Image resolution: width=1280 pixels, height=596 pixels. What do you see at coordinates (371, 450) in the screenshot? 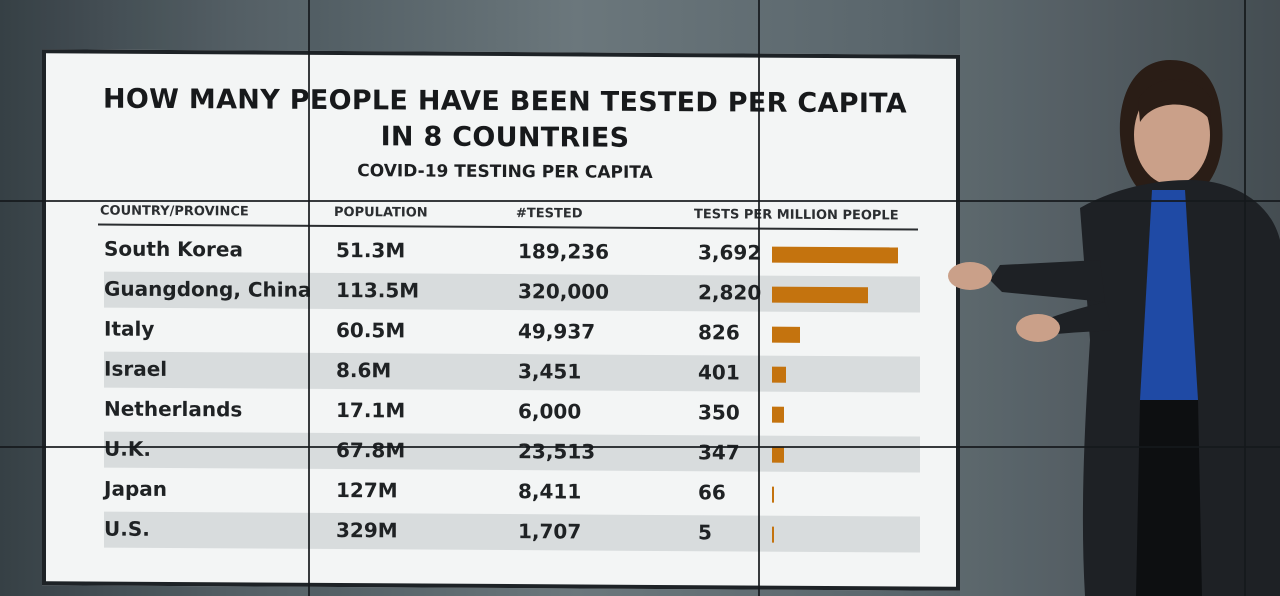
I see `cell-population: 67.8M` at bounding box center [371, 450].